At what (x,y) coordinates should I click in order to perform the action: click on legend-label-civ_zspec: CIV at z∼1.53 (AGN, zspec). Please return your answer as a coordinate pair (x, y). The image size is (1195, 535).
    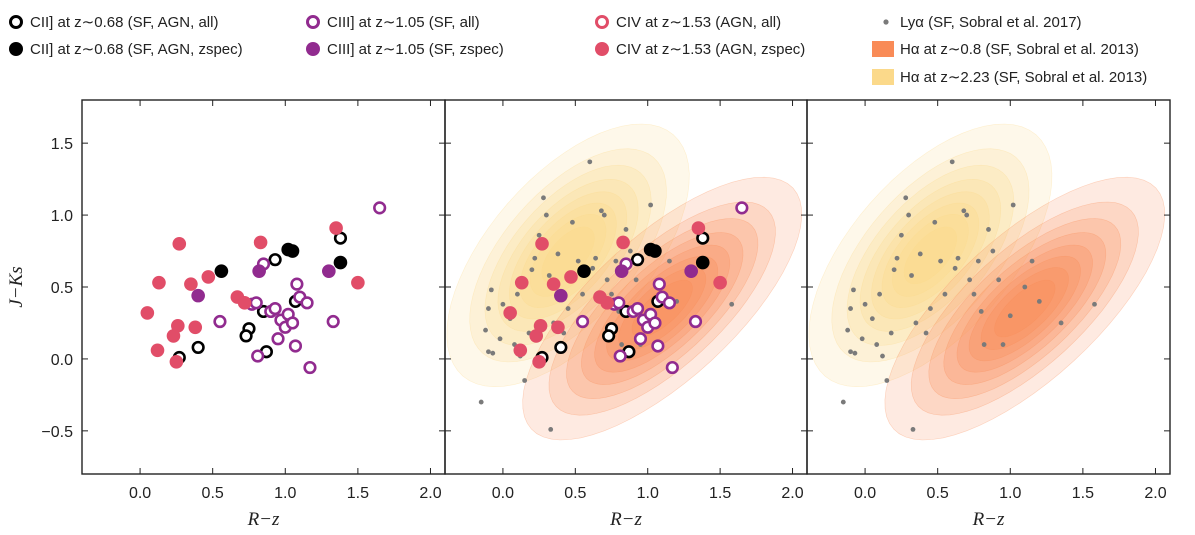
    Looking at the image, I should click on (710, 49).